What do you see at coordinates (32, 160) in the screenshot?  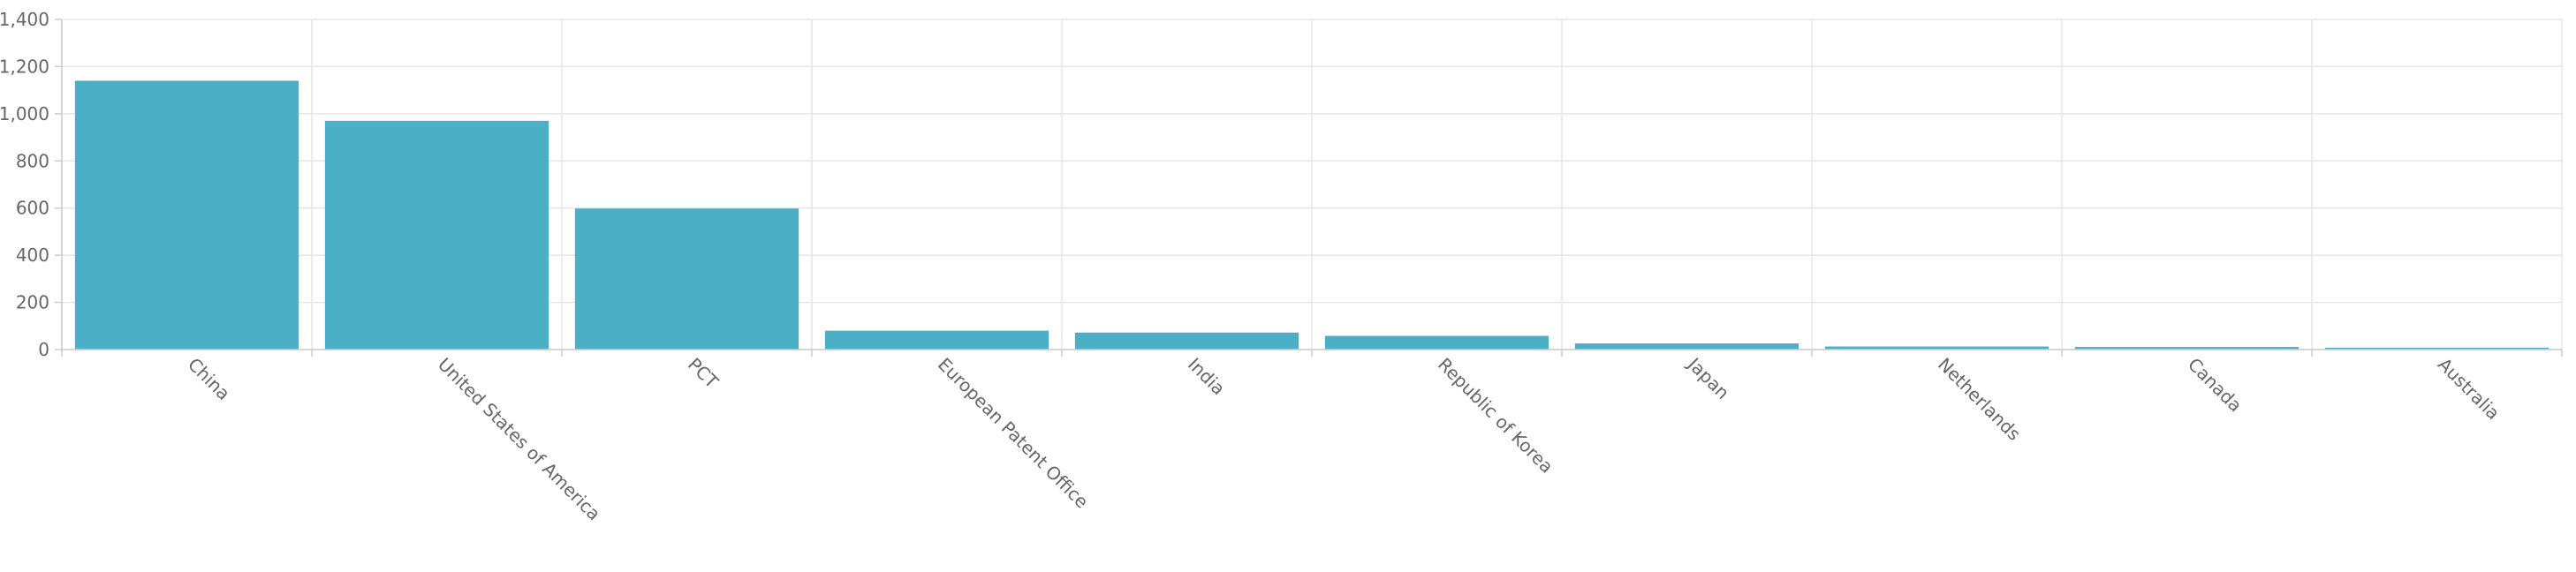 I see `y-tick-label: 800` at bounding box center [32, 160].